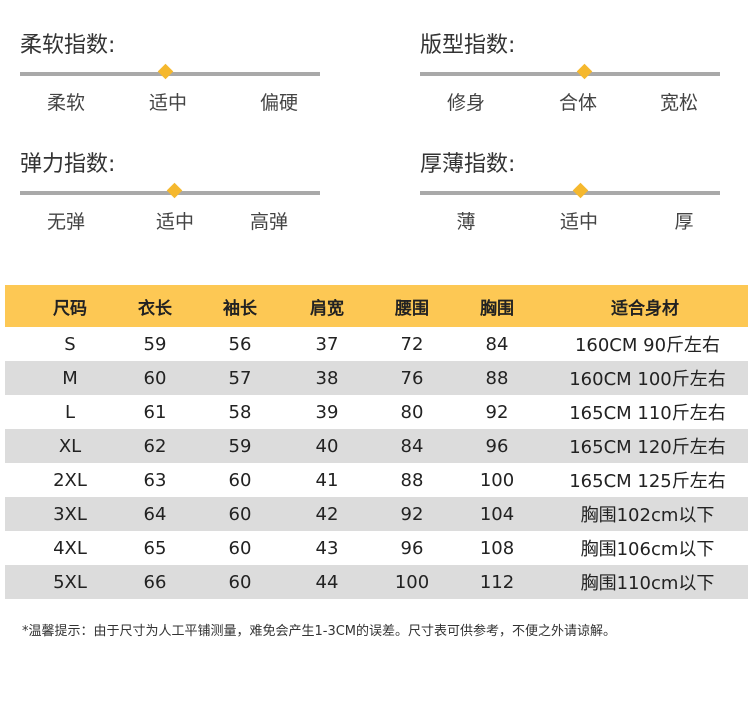 This screenshot has height=722, width=750. Describe the element at coordinates (66, 103) in the screenshot. I see `scale-label-low: 柔软` at that location.